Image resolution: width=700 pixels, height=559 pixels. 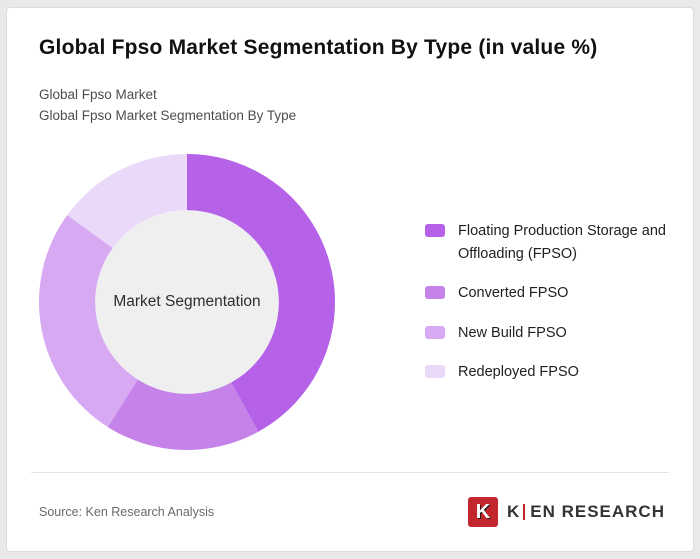 I want to click on ken-research-logo-icon: K, so click(x=482, y=512).